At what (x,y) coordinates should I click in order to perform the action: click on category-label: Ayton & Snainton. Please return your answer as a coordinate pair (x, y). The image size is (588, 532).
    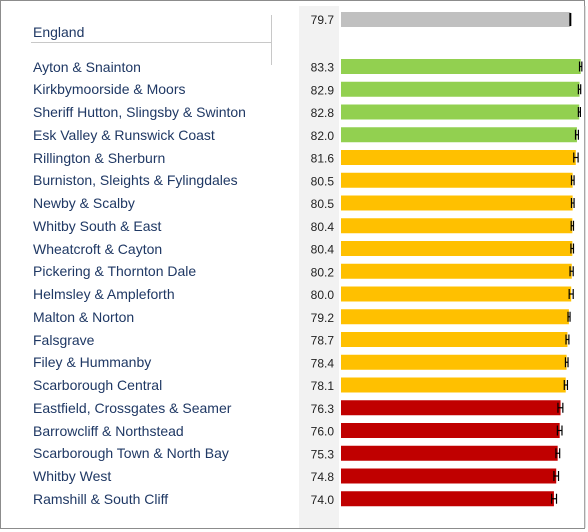
    Looking at the image, I should click on (87, 66).